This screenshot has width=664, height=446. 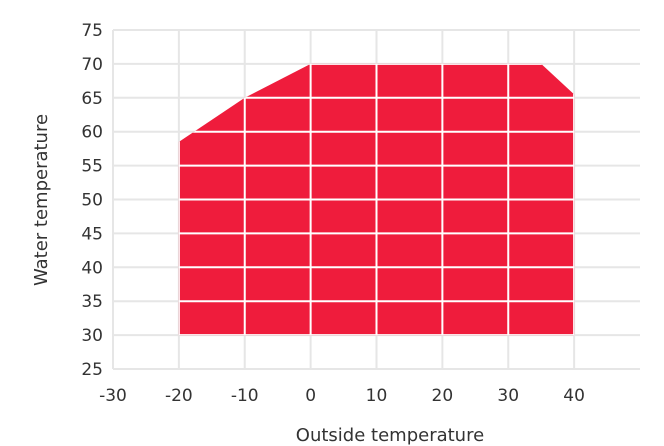 What do you see at coordinates (245, 396) in the screenshot?
I see `x-tick-label: -10` at bounding box center [245, 396].